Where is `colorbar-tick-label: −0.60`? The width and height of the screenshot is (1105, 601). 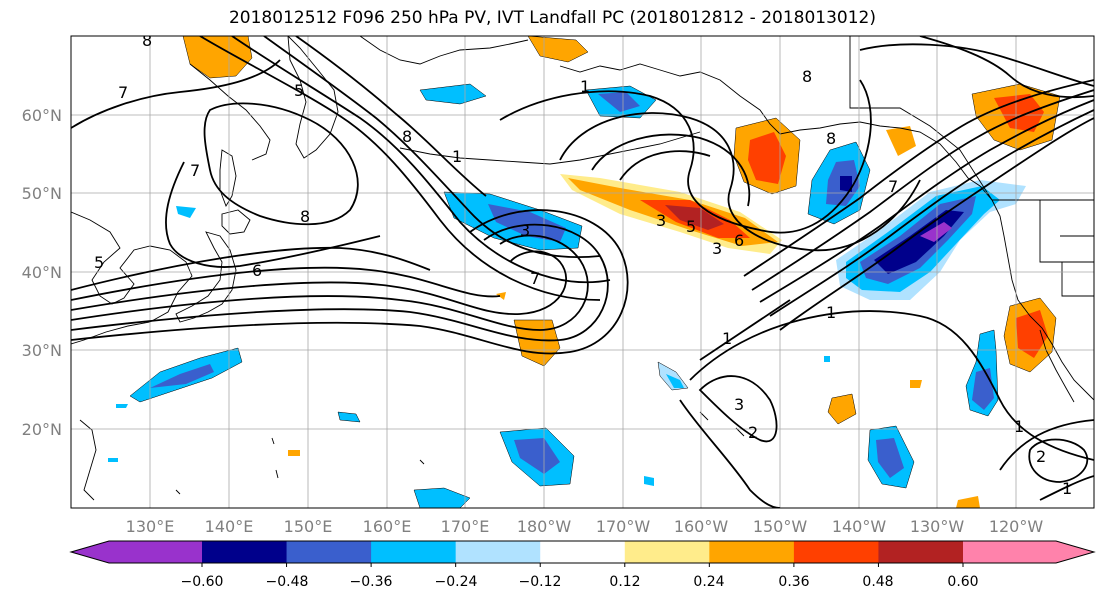 colorbar-tick-label: −0.60 is located at coordinates (202, 582).